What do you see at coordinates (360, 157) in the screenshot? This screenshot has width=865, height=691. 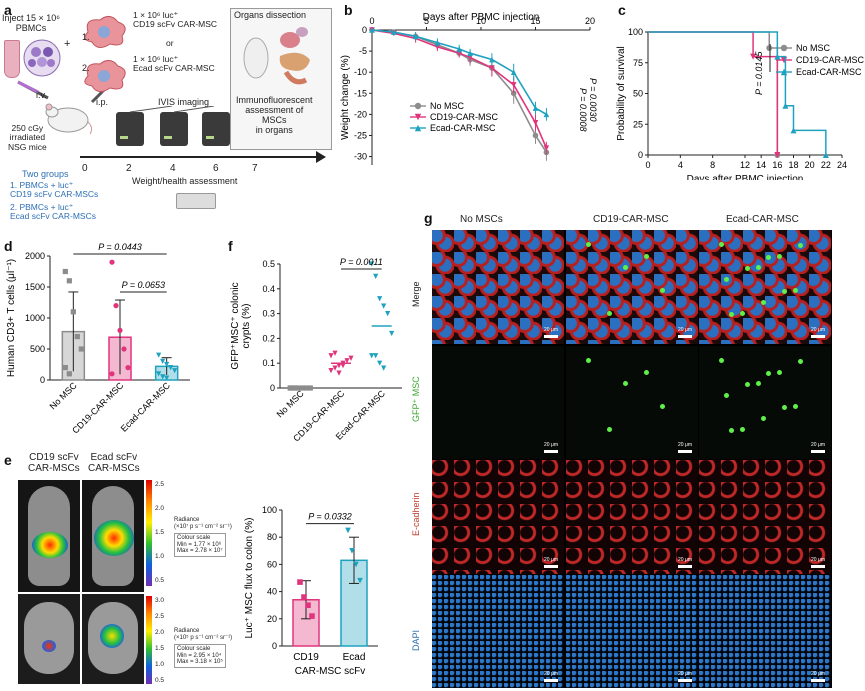 I see `chart-b-ytick-label: -30` at bounding box center [360, 157].